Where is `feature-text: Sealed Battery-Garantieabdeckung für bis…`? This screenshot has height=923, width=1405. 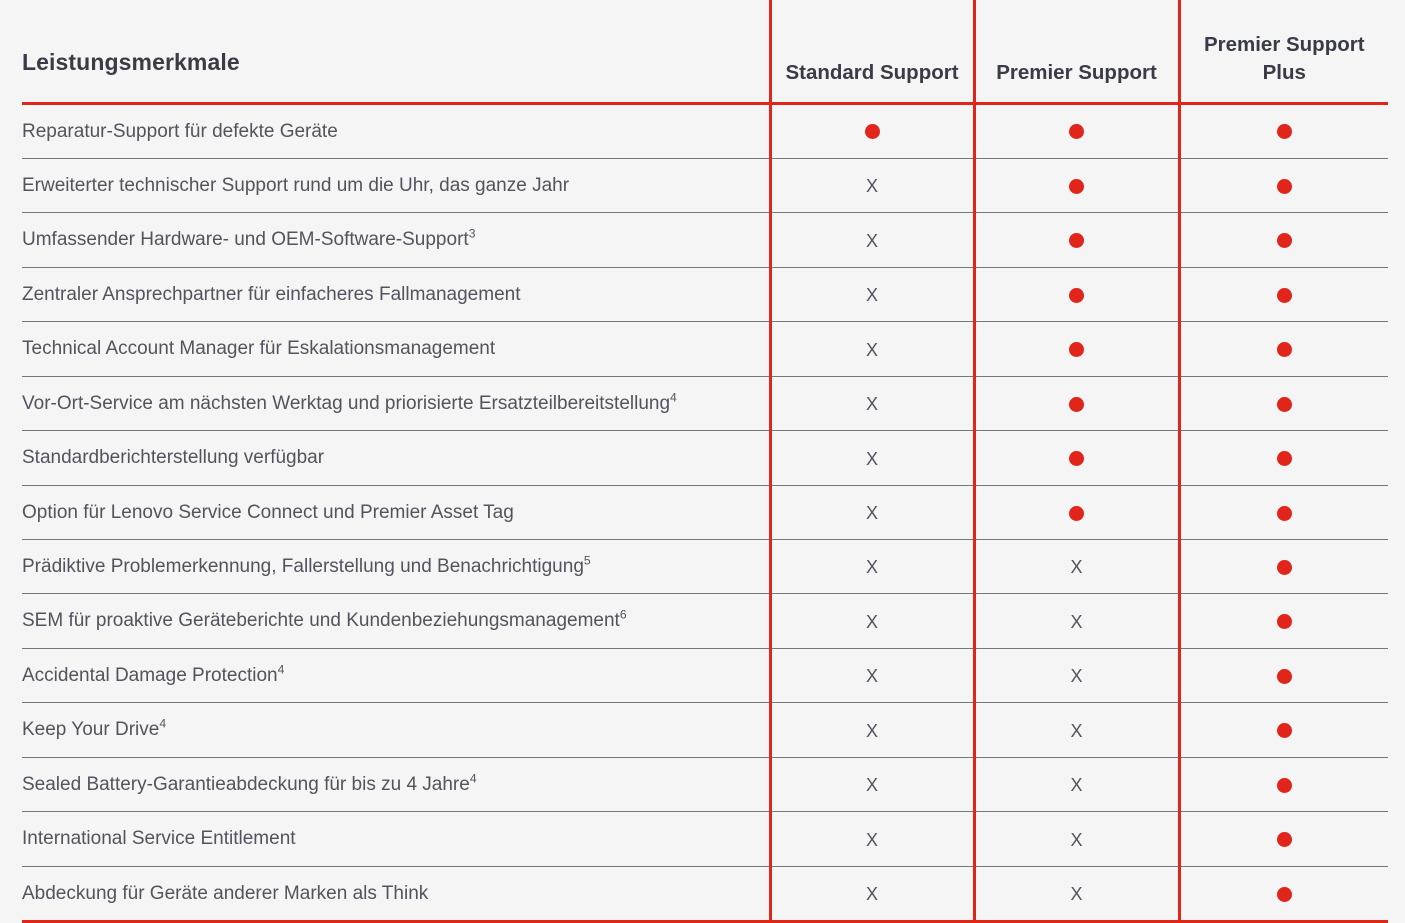
feature-text: Sealed Battery-Garantieabdeckung für bis… is located at coordinates (246, 784).